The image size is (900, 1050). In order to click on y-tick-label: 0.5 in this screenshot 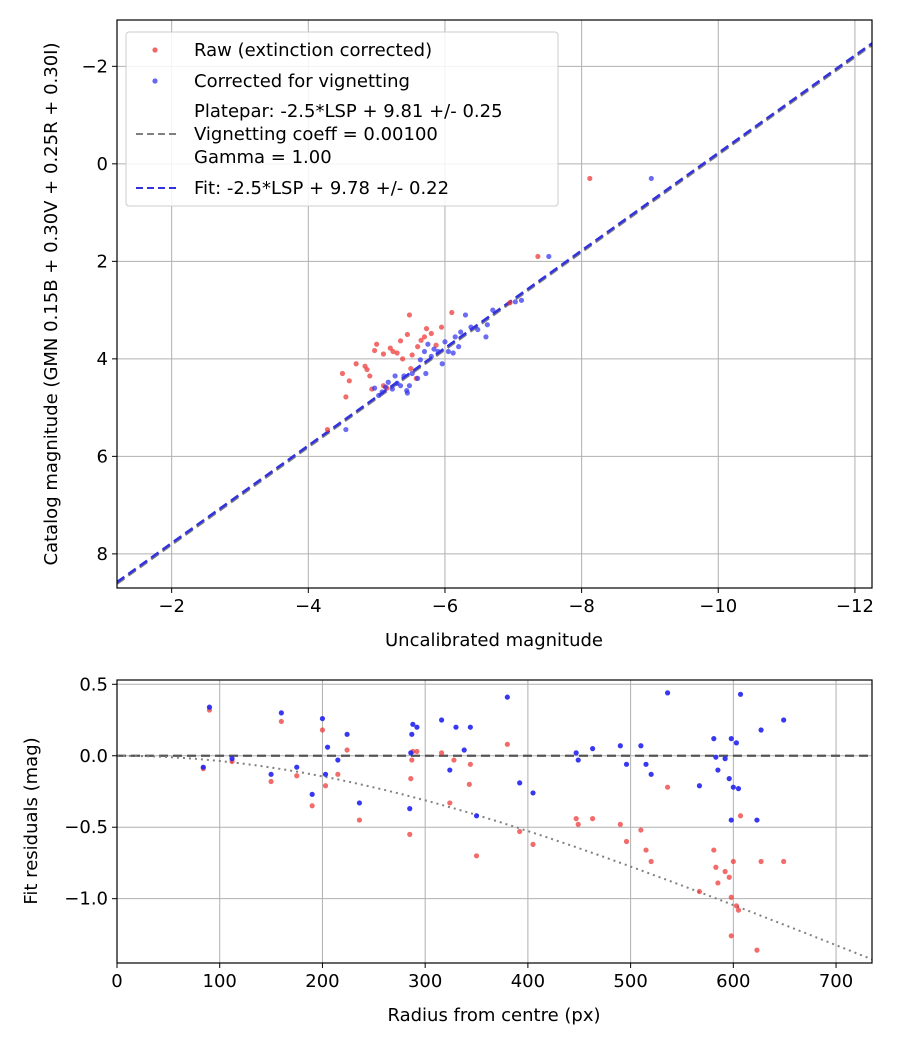, I will do `click(93, 684)`.